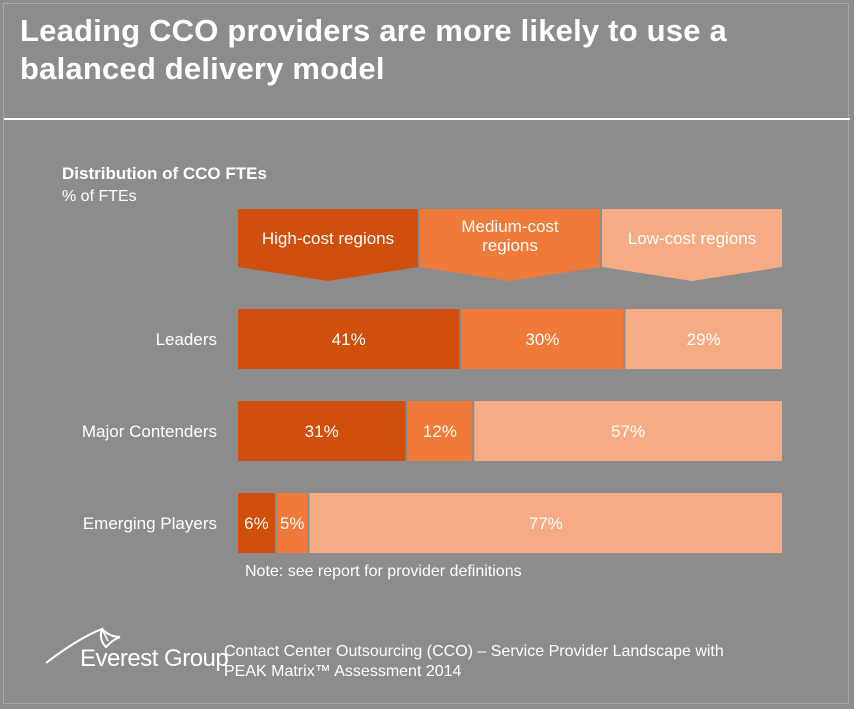 This screenshot has height=709, width=854. I want to click on category-label-3: Emerging Players, so click(150, 523).